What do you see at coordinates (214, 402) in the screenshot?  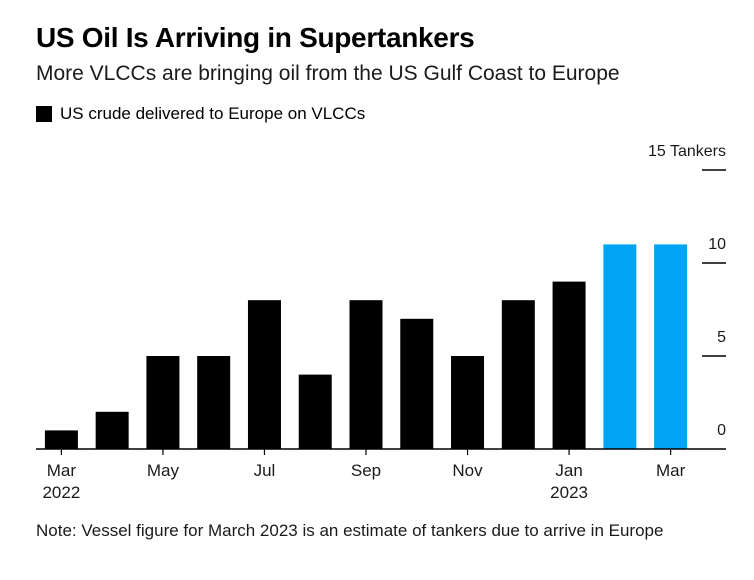 I see `bar-jun-2022` at bounding box center [214, 402].